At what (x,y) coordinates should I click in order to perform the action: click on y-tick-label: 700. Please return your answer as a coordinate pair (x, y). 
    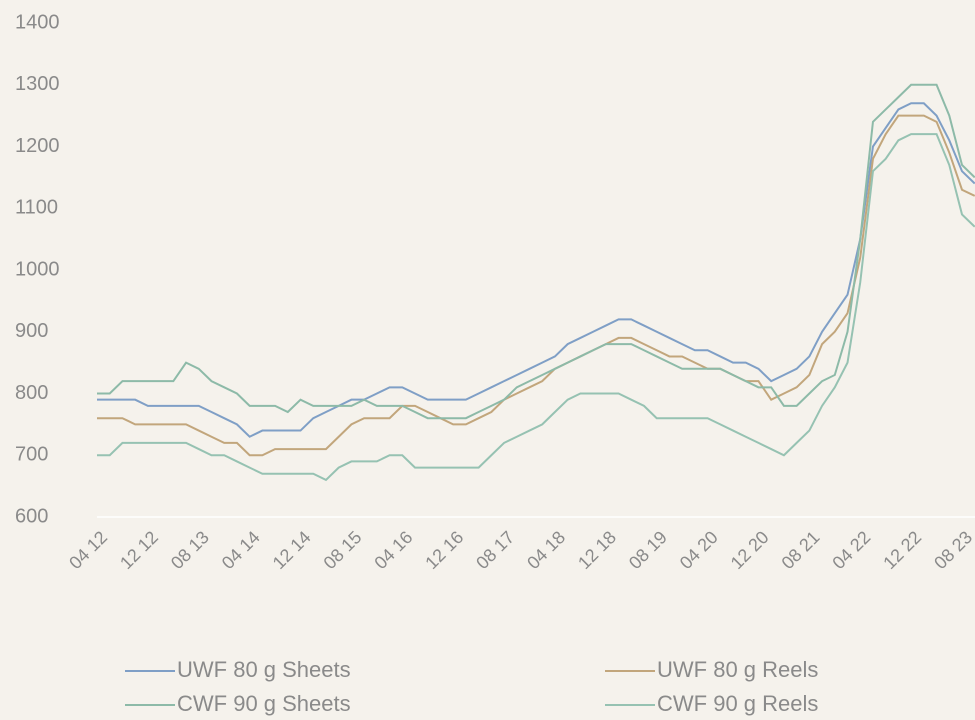
    Looking at the image, I should click on (31, 455).